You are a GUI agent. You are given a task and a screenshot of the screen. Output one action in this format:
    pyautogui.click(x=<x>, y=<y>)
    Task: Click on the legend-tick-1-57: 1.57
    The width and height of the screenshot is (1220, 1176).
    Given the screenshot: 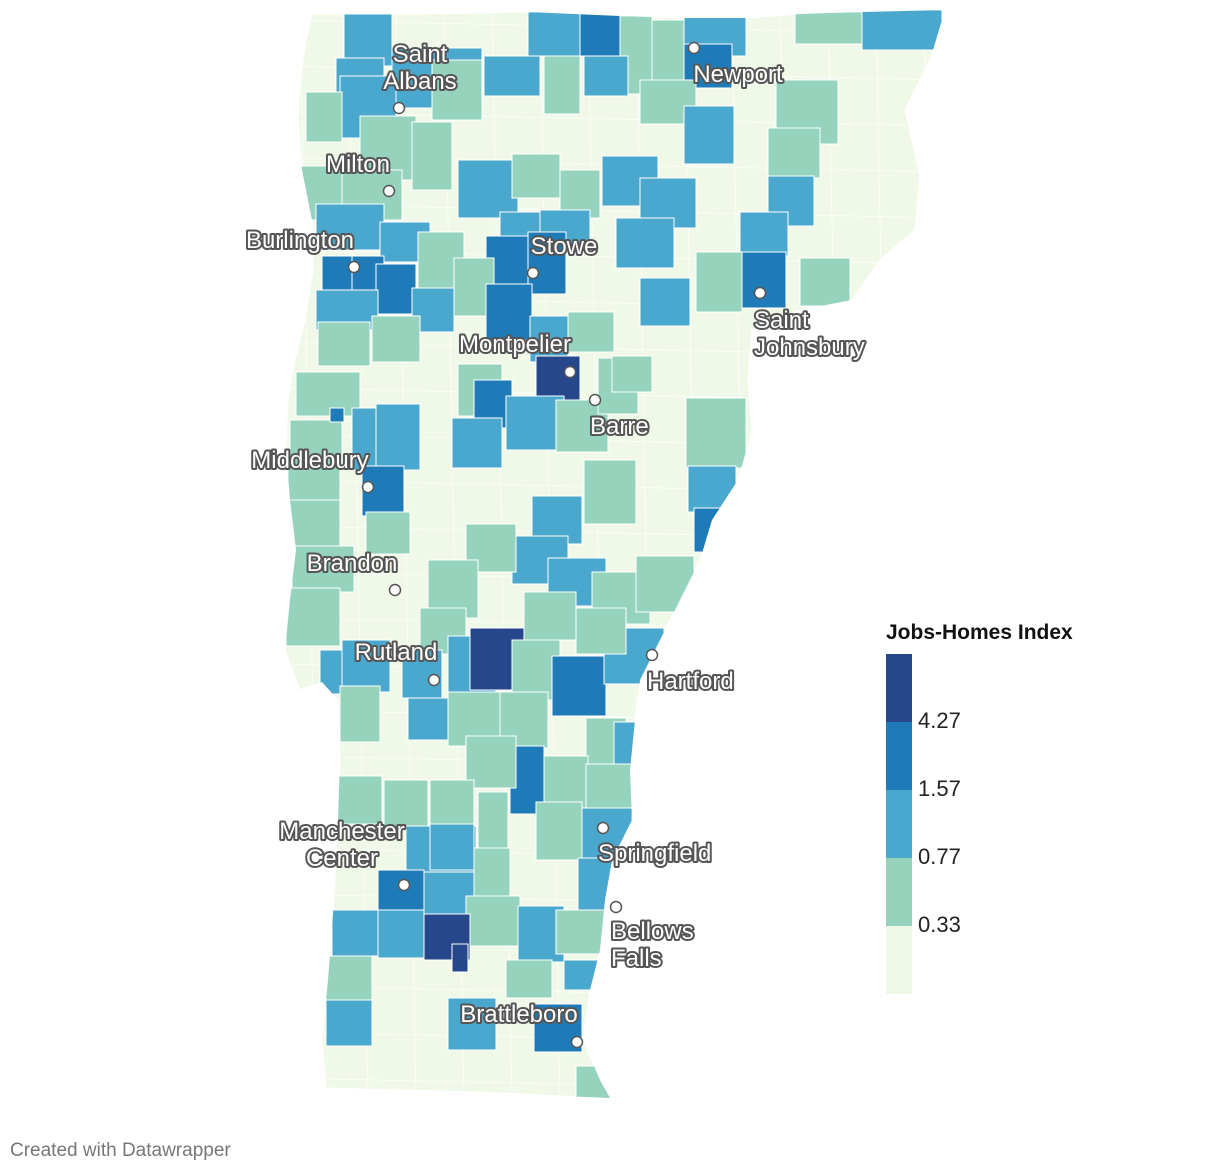 What is the action you would take?
    pyautogui.click(x=939, y=788)
    